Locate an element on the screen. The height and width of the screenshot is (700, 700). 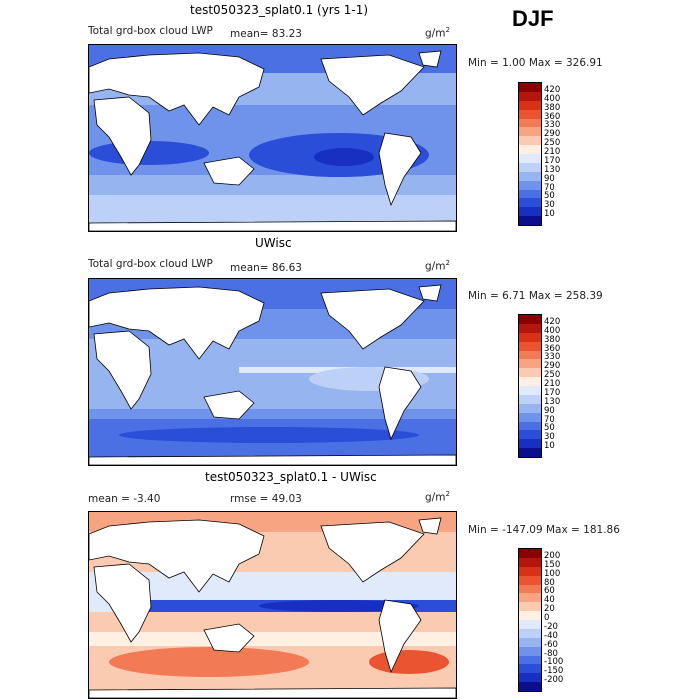
ocean-field-south is located at coordinates (272, 210).